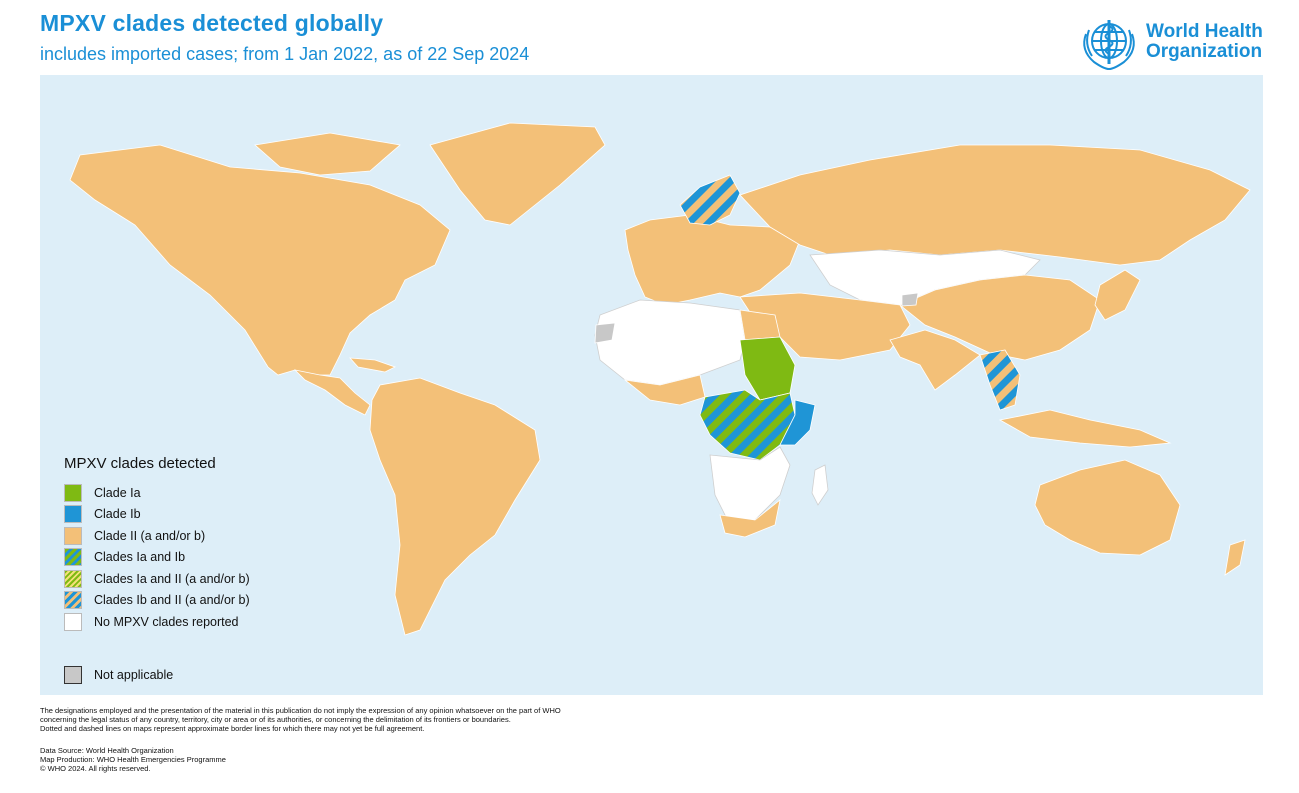 The image size is (1299, 793). What do you see at coordinates (750, 518) in the screenshot?
I see `south-africa-region` at bounding box center [750, 518].